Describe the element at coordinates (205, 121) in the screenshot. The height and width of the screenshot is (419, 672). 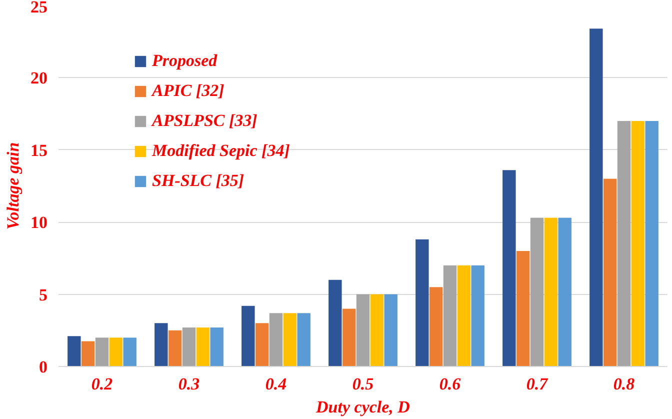
I see `legend-label: APSLPSC [33]` at that location.